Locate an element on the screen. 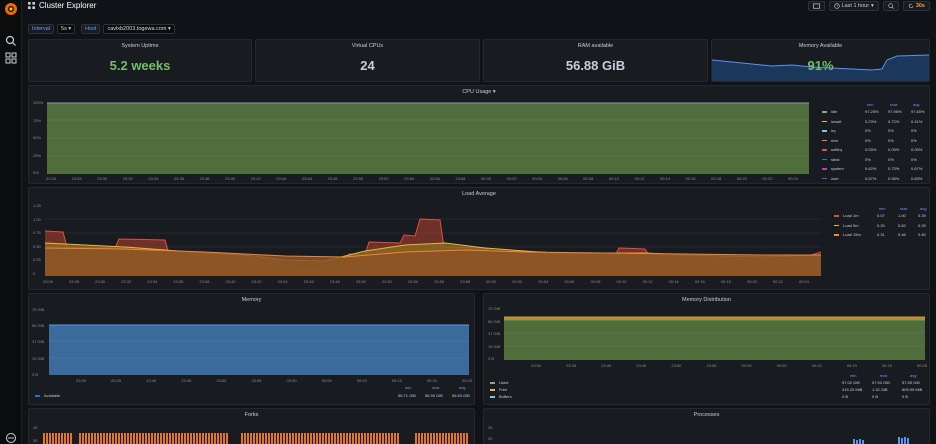  series-min: 97.25% is located at coordinates (872, 111).